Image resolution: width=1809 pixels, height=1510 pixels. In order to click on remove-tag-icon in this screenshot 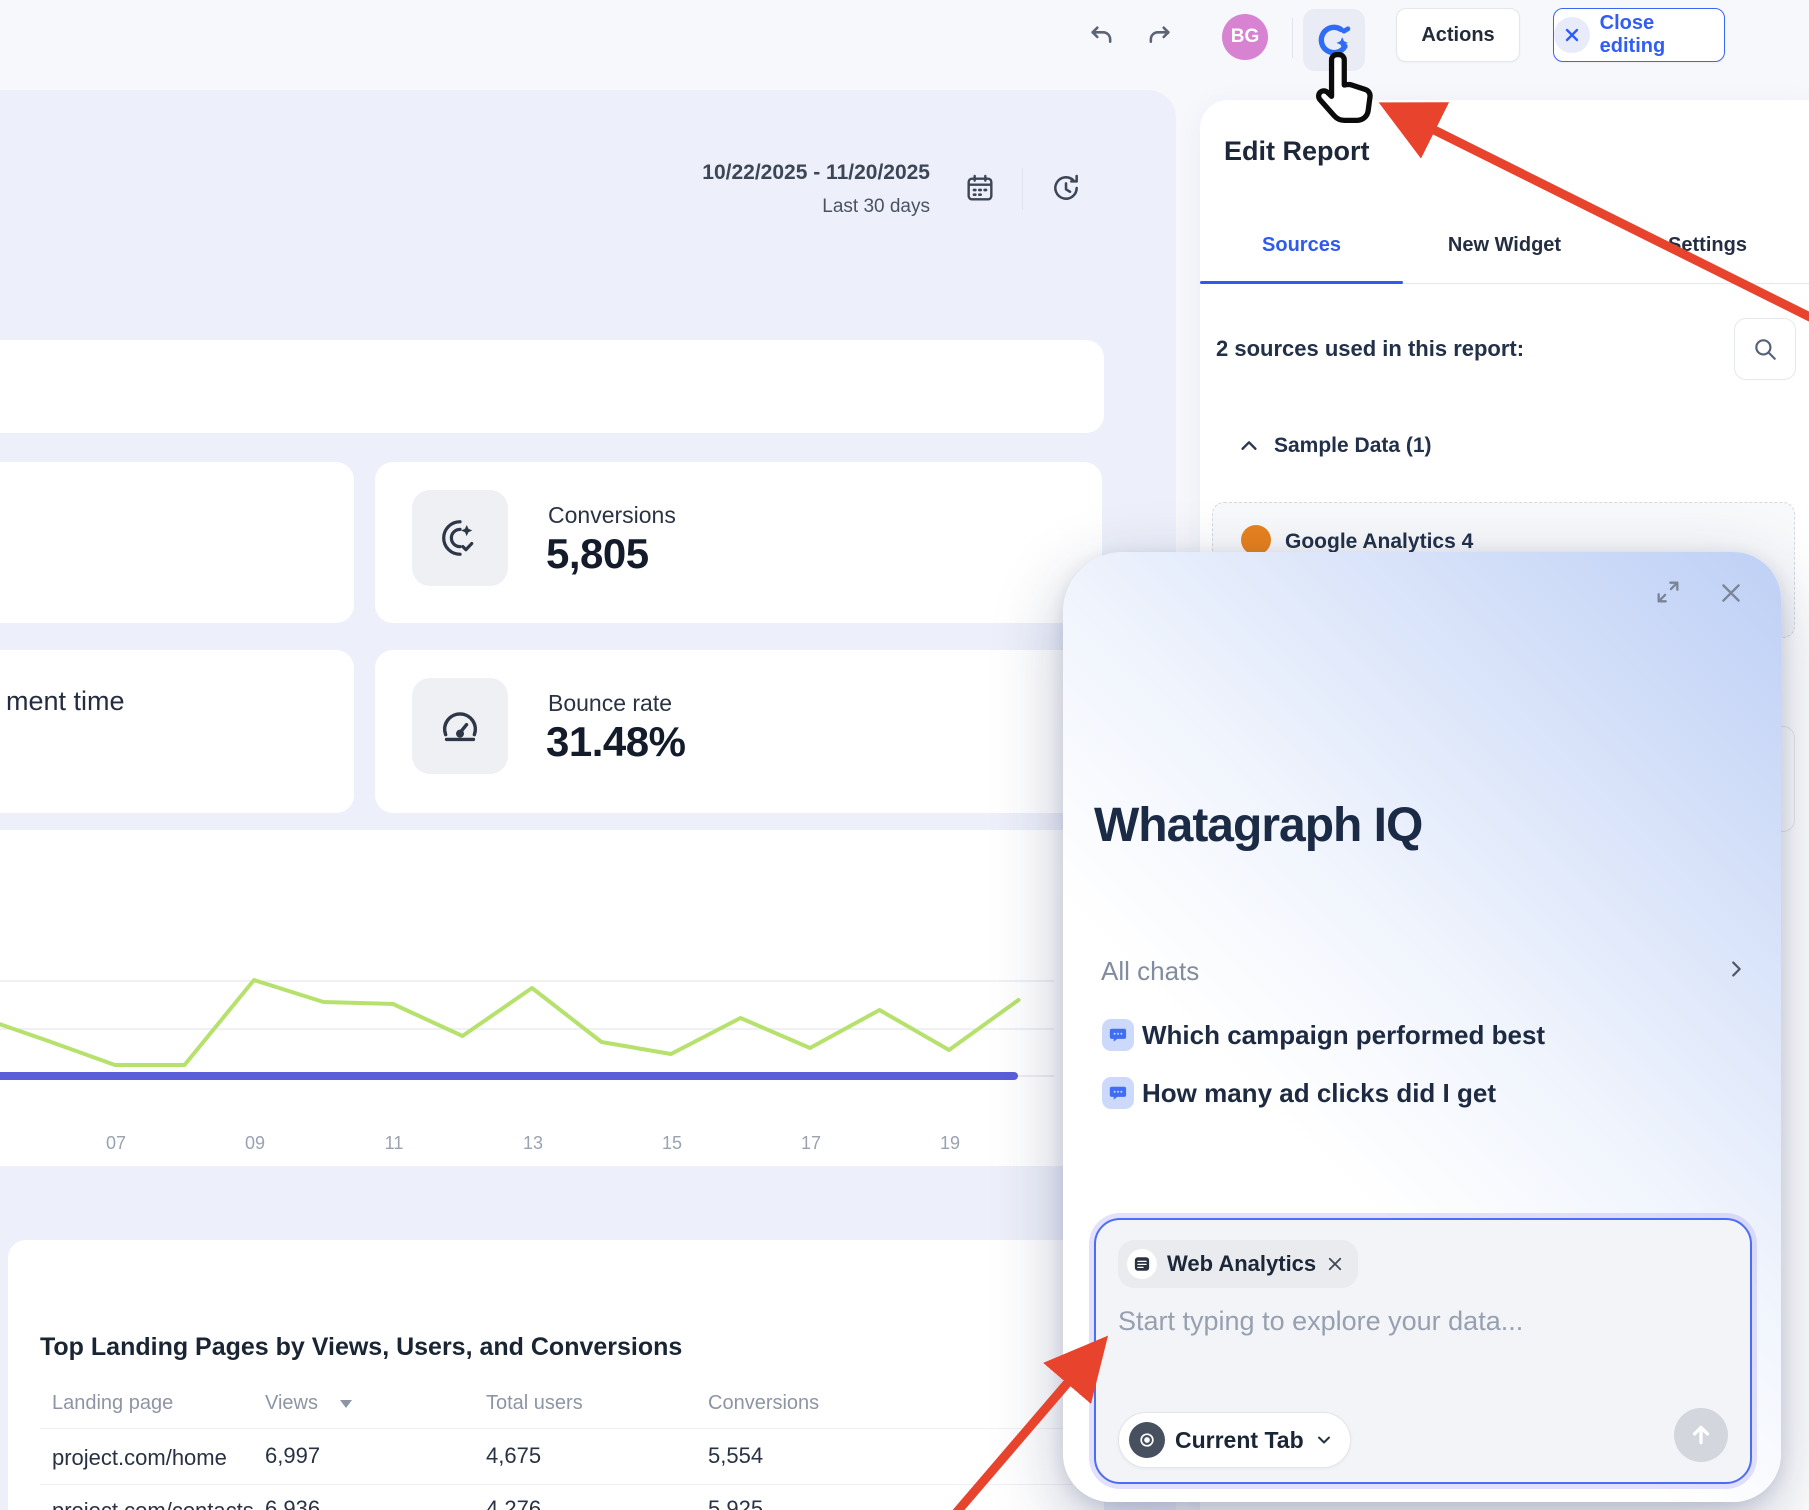, I will do `click(1335, 1264)`.